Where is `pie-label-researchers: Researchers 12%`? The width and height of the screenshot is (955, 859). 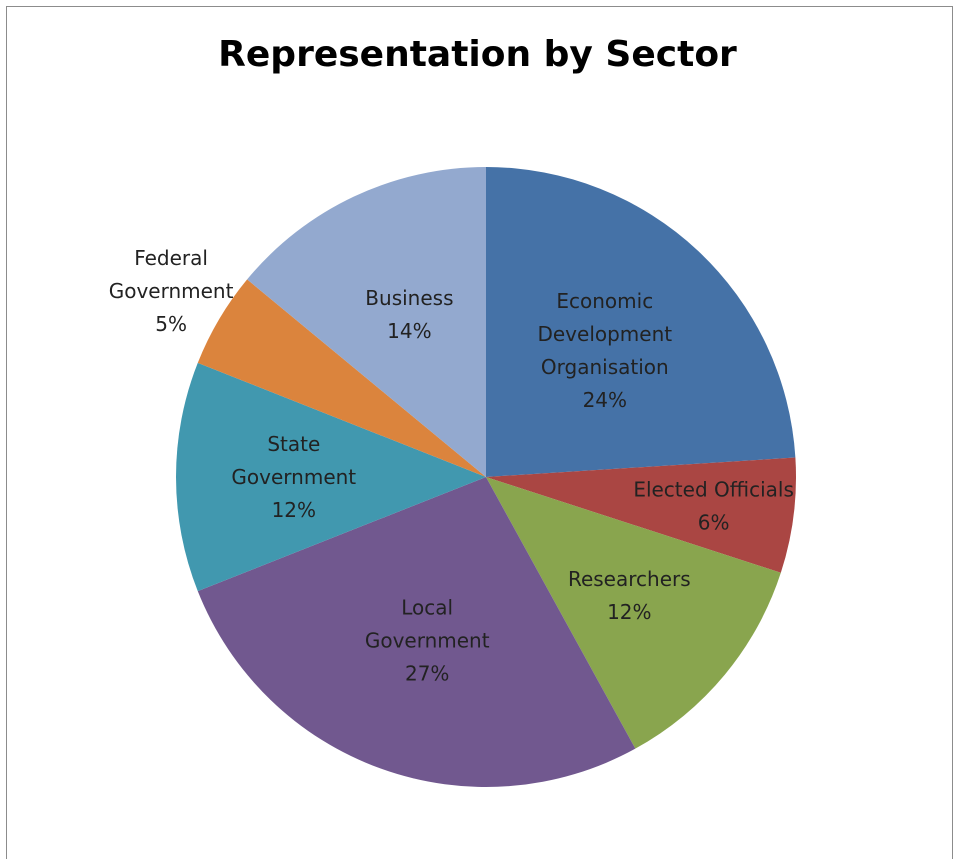
pie-label-researchers: Researchers 12% is located at coordinates (629, 595).